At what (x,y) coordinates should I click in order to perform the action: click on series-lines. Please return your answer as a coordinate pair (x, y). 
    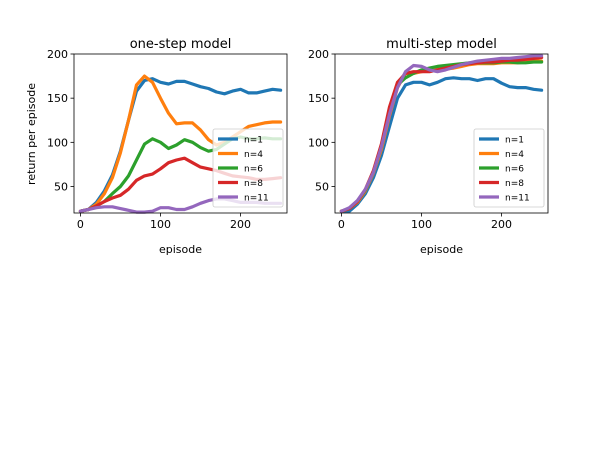
    Looking at the image, I should click on (441, 133).